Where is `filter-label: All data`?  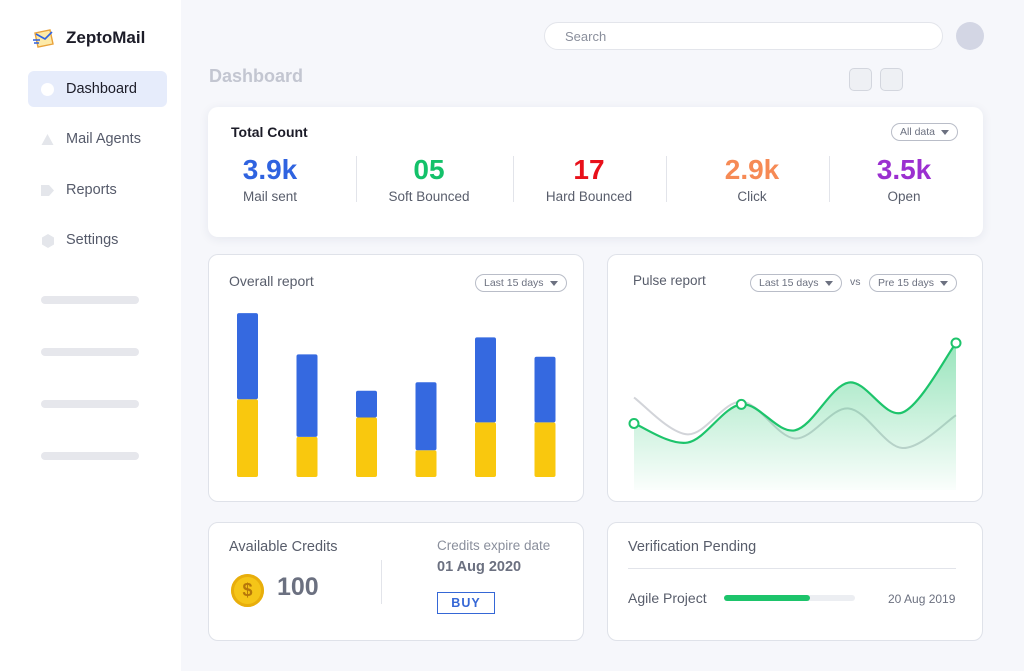 filter-label: All data is located at coordinates (918, 132).